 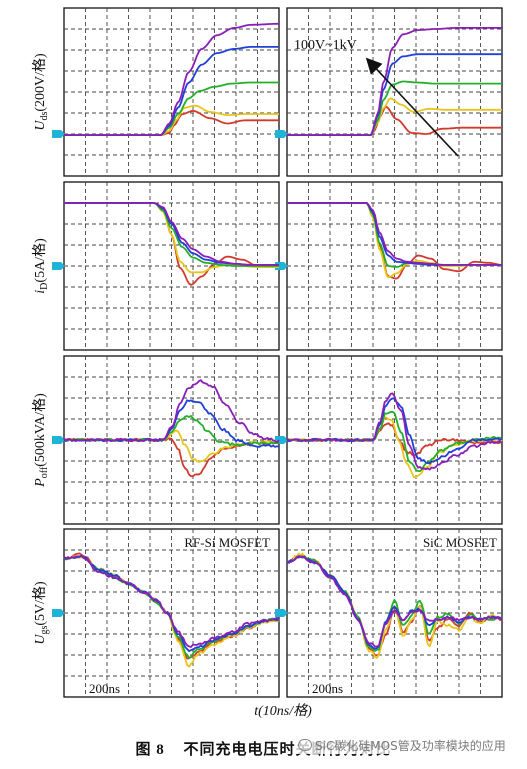 What do you see at coordinates (41, 613) in the screenshot?
I see `y-axis-label-3: Ugs(5V/格)` at bounding box center [41, 613].